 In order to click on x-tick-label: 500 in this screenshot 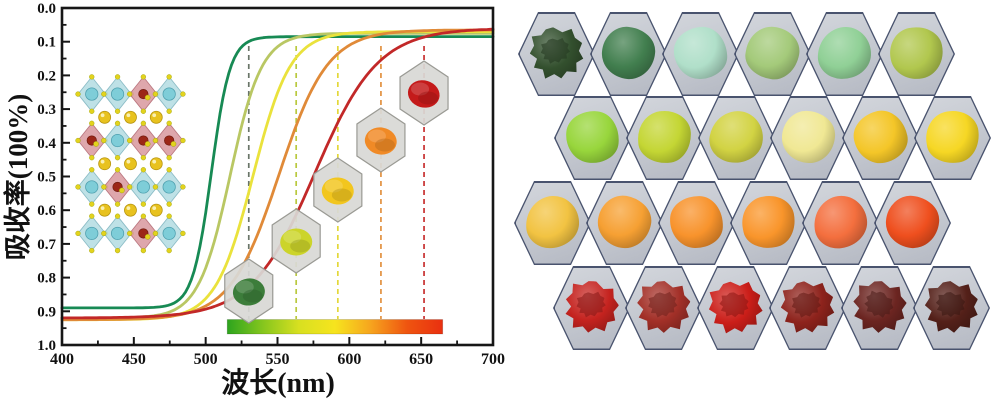, I will do `click(206, 359)`.